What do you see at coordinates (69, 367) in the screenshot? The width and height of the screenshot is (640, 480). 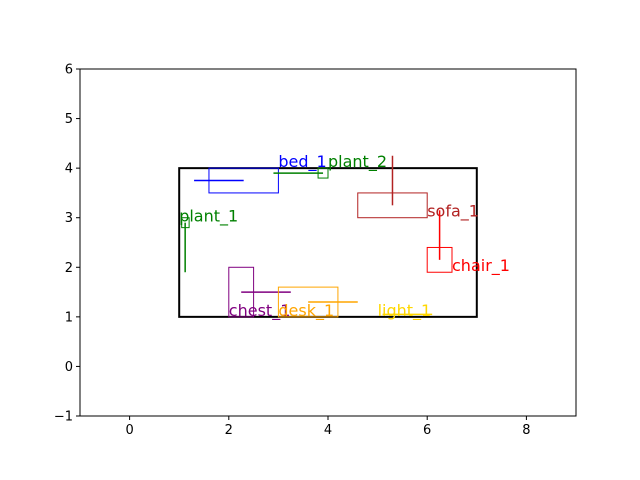 I see `y-tick-label: 0` at bounding box center [69, 367].